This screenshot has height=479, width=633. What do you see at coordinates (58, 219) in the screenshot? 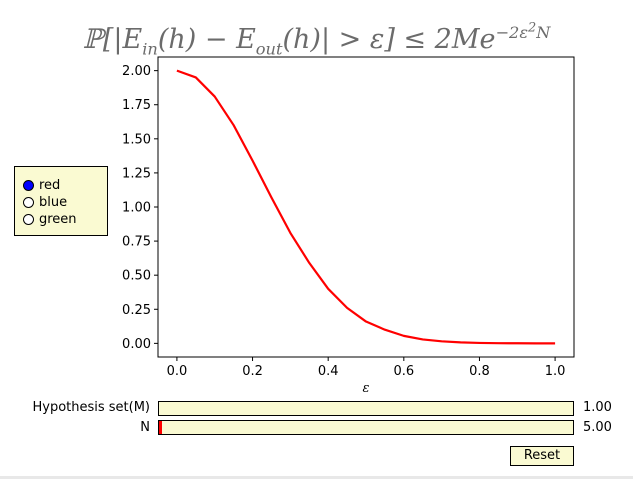
I see `radio-label-green: green` at bounding box center [58, 219].